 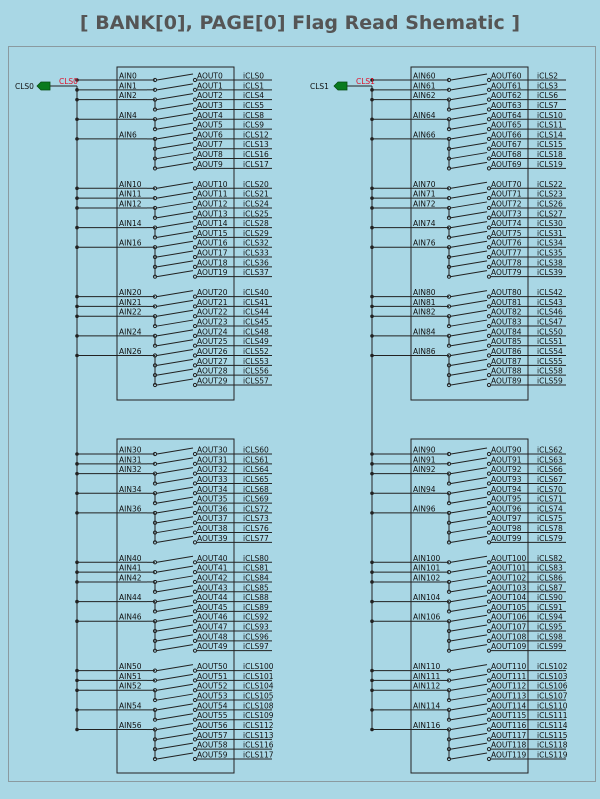 What do you see at coordinates (256, 617) in the screenshot?
I see `icls-label: iCLS92` at bounding box center [256, 617].